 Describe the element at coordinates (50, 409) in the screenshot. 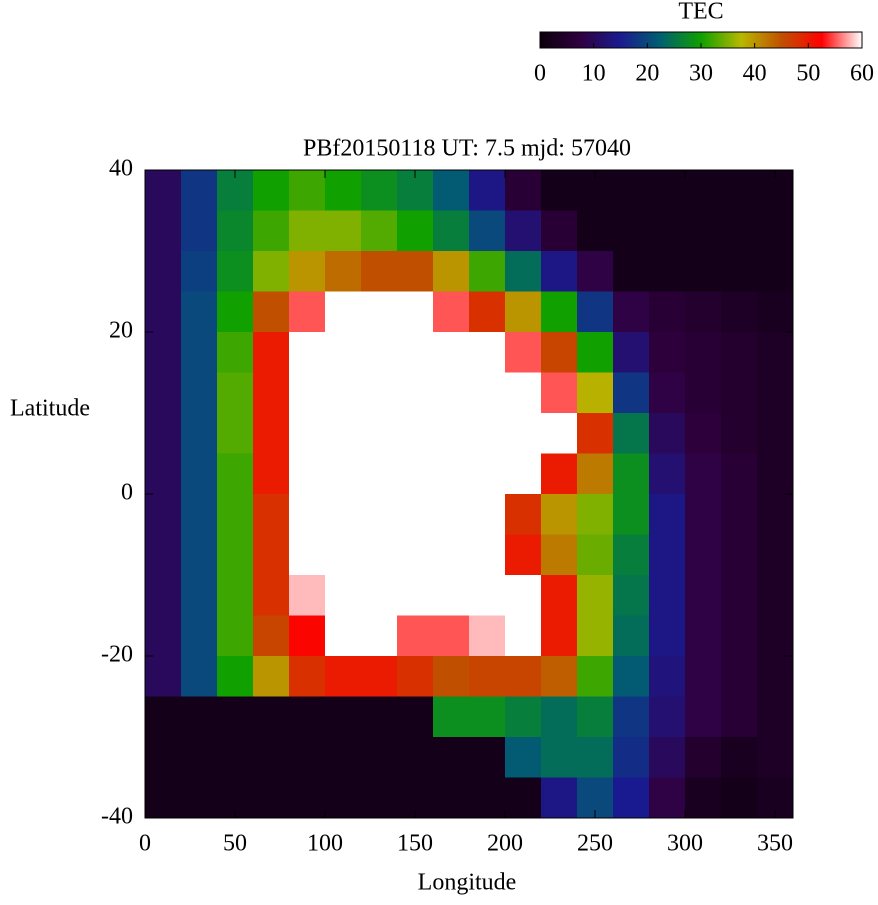

I see `y-axis-label: Latitude` at that location.